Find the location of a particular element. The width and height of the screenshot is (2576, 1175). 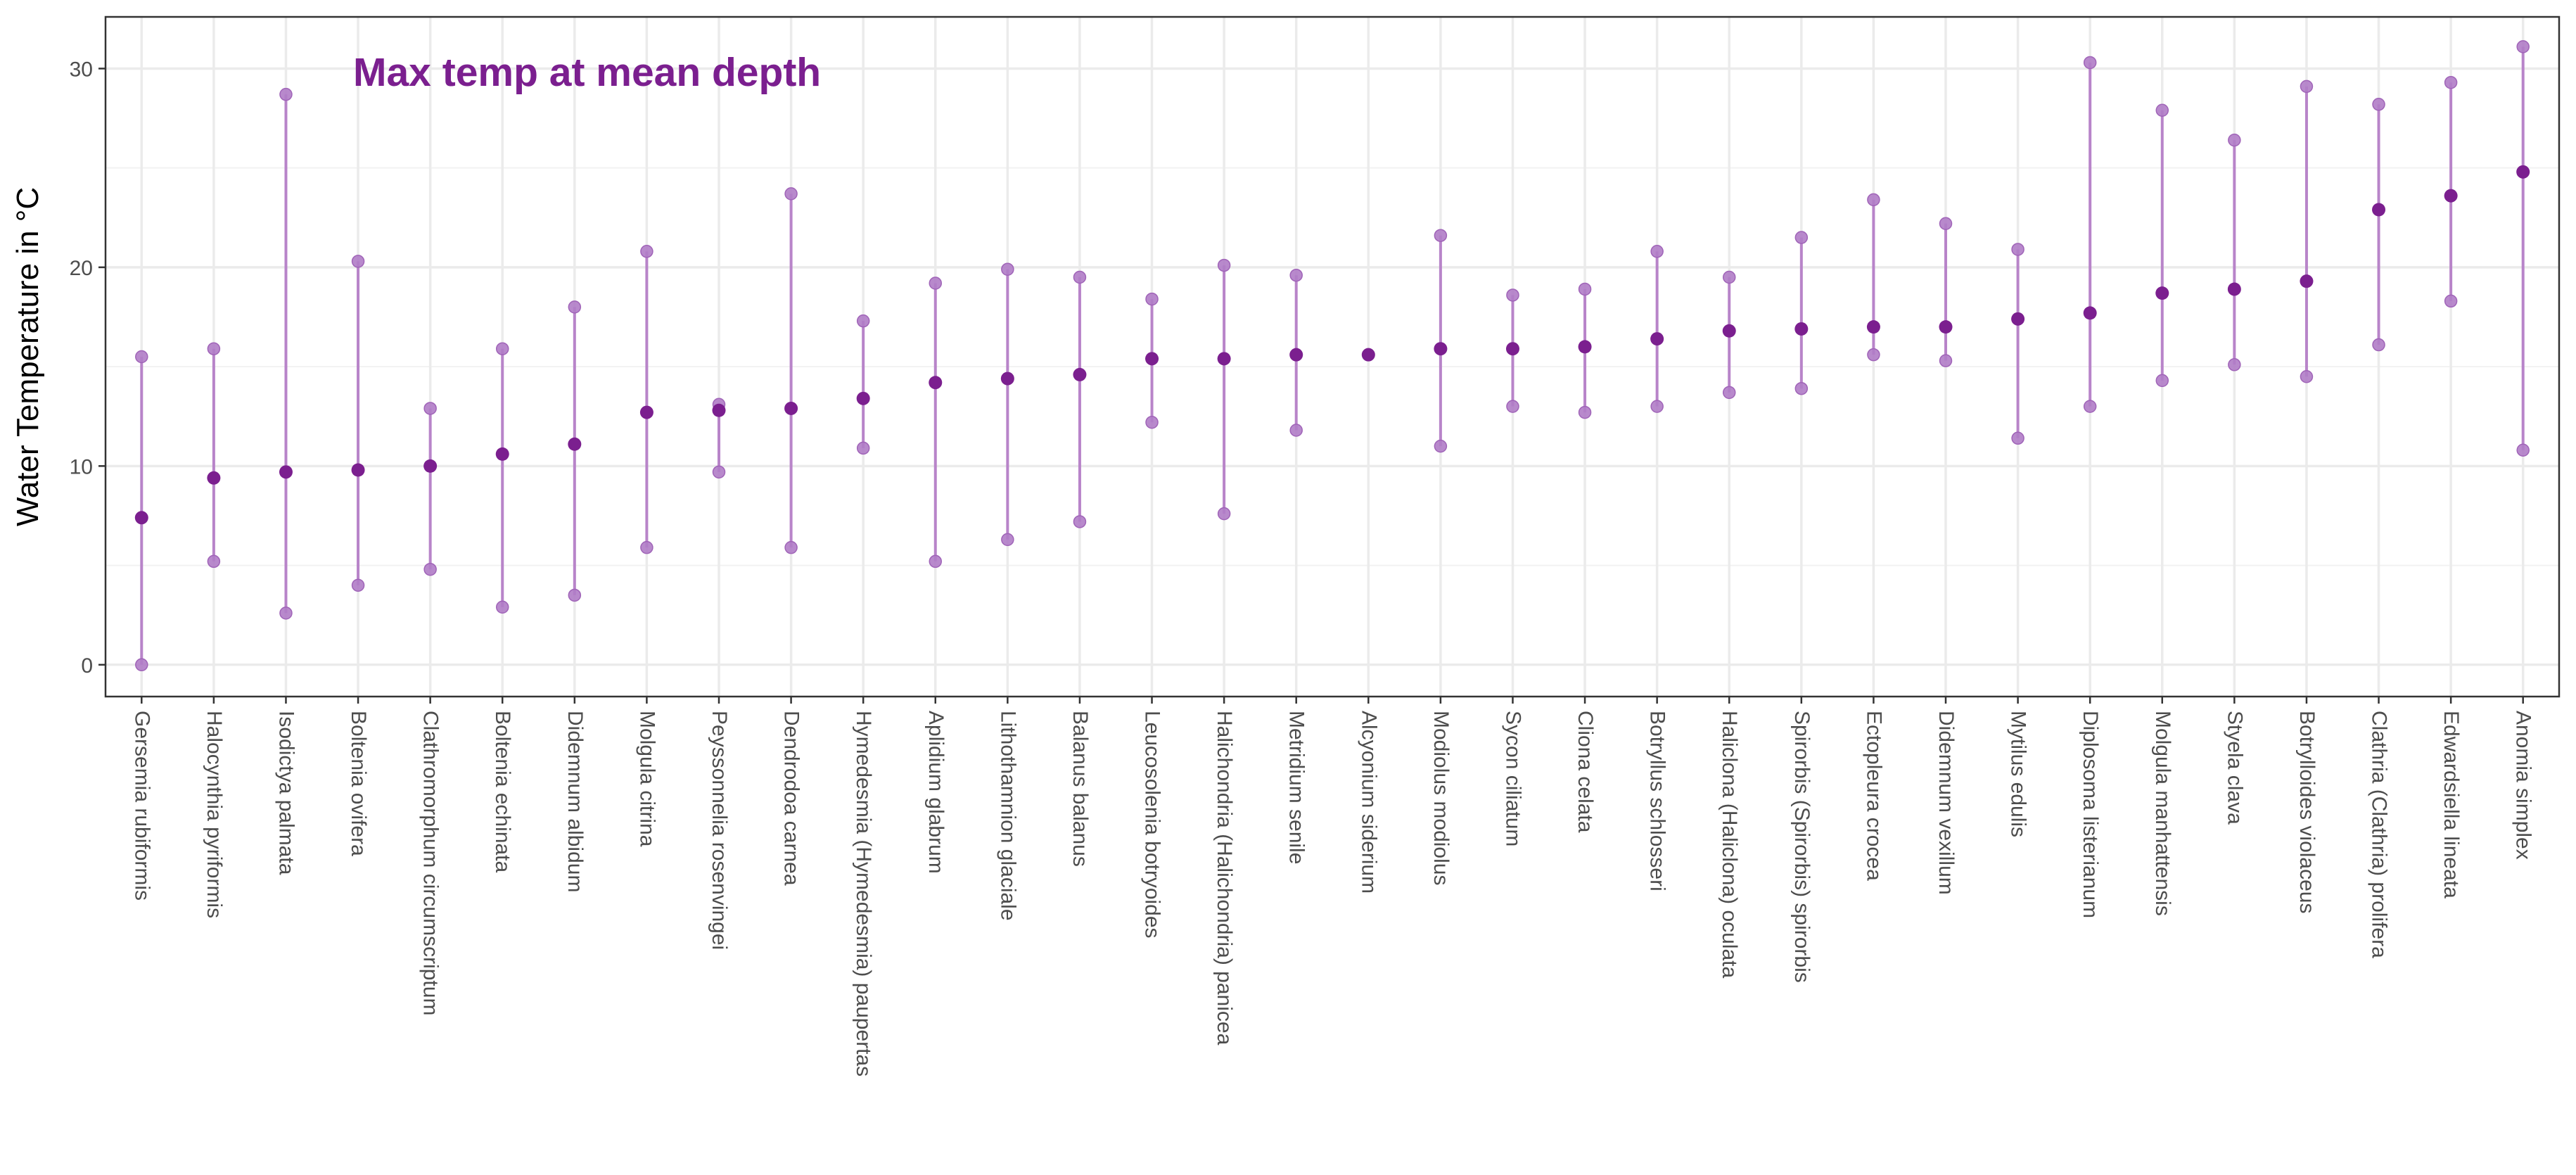

y-axis-title: Water Temperature in °C is located at coordinates (28, 357).